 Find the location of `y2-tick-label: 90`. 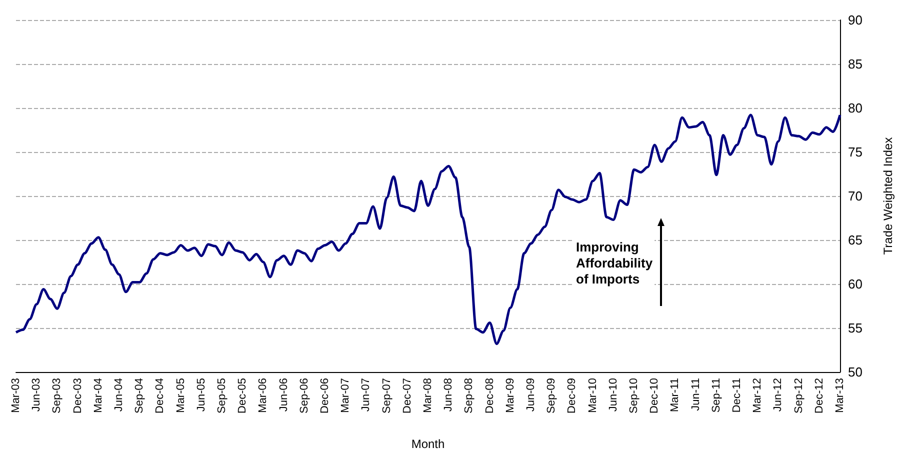

y2-tick-label: 90 is located at coordinates (855, 20).